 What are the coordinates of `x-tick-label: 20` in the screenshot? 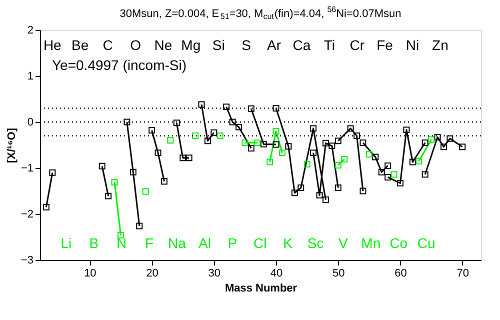 It's located at (152, 274).